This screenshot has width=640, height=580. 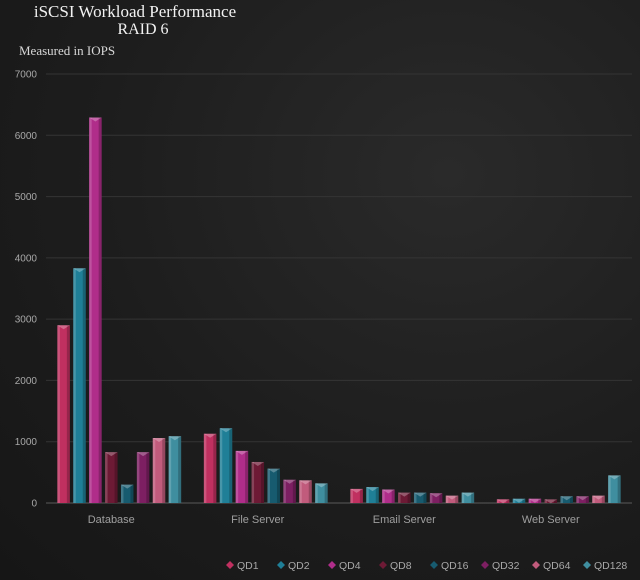 What do you see at coordinates (506, 566) in the screenshot?
I see `legend-label: QD32` at bounding box center [506, 566].